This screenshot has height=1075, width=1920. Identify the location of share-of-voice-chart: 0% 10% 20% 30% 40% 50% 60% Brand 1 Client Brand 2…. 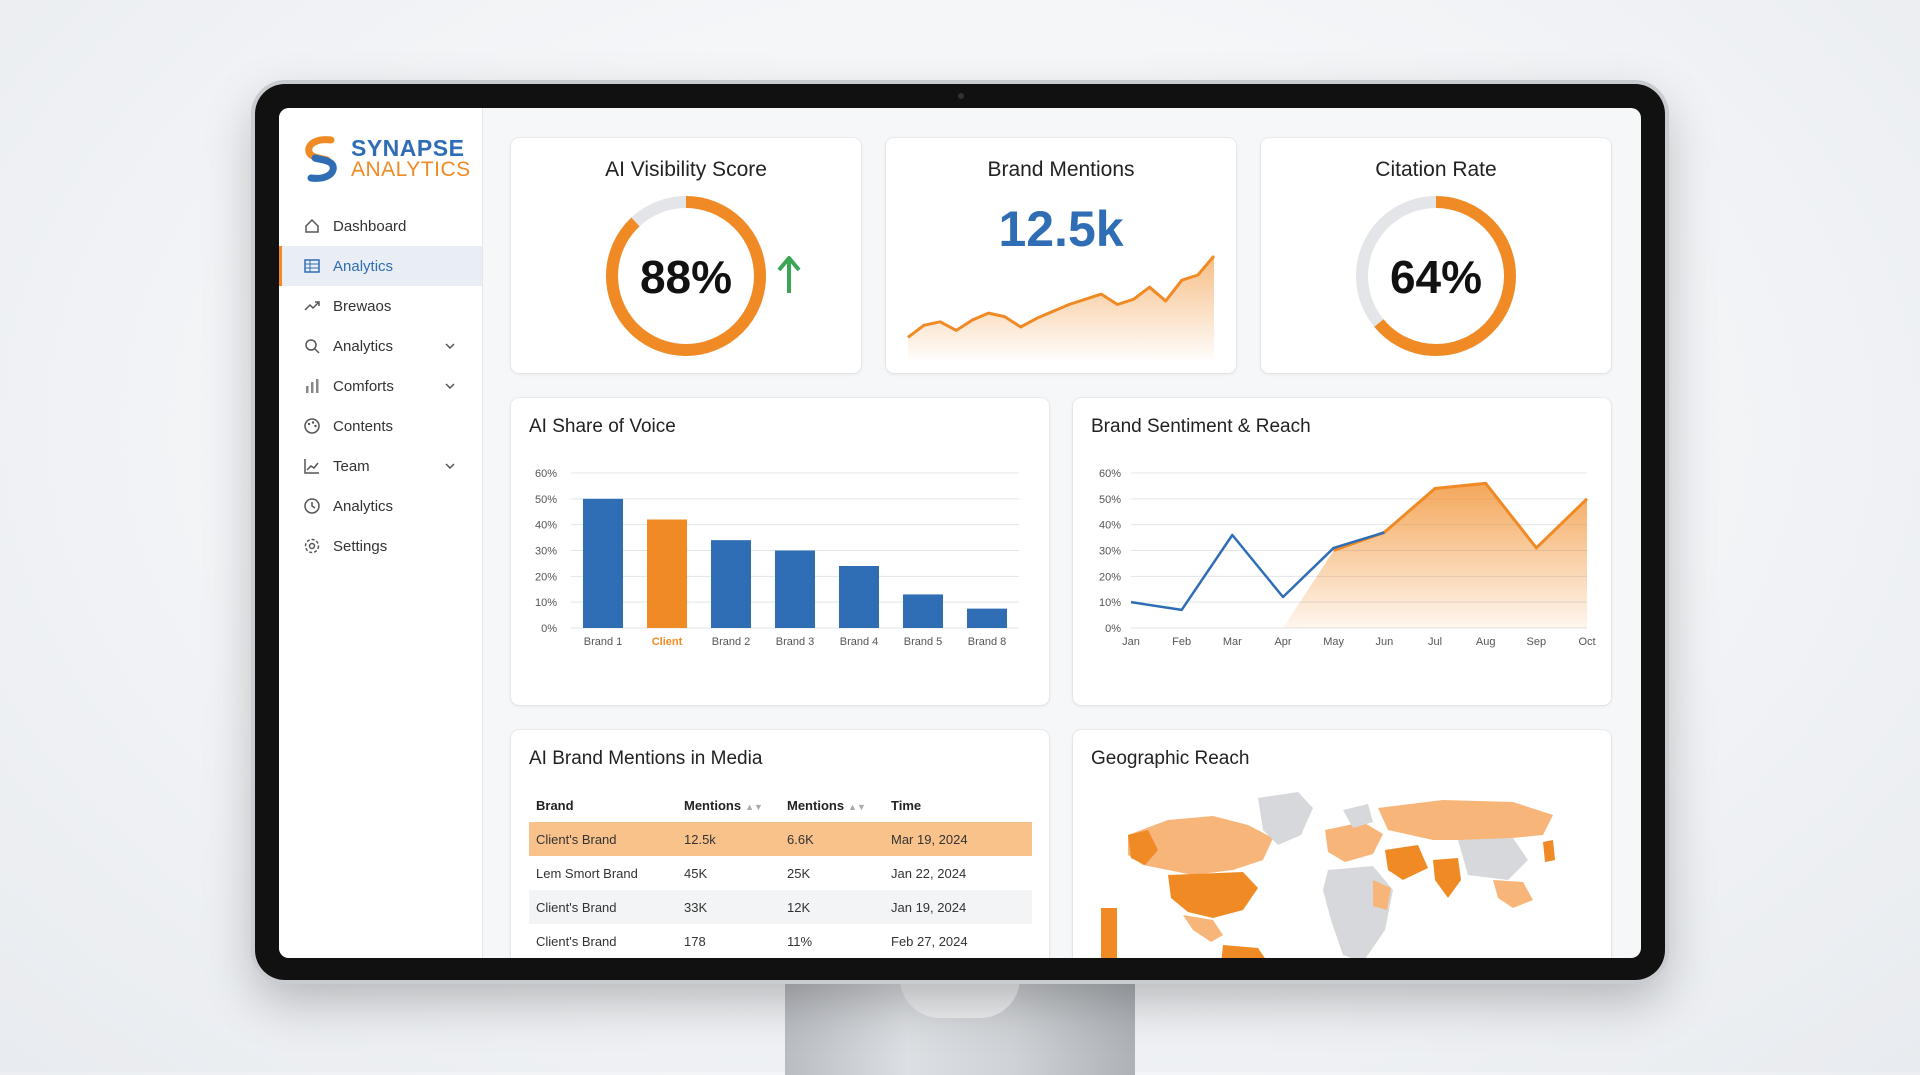
(777, 558).